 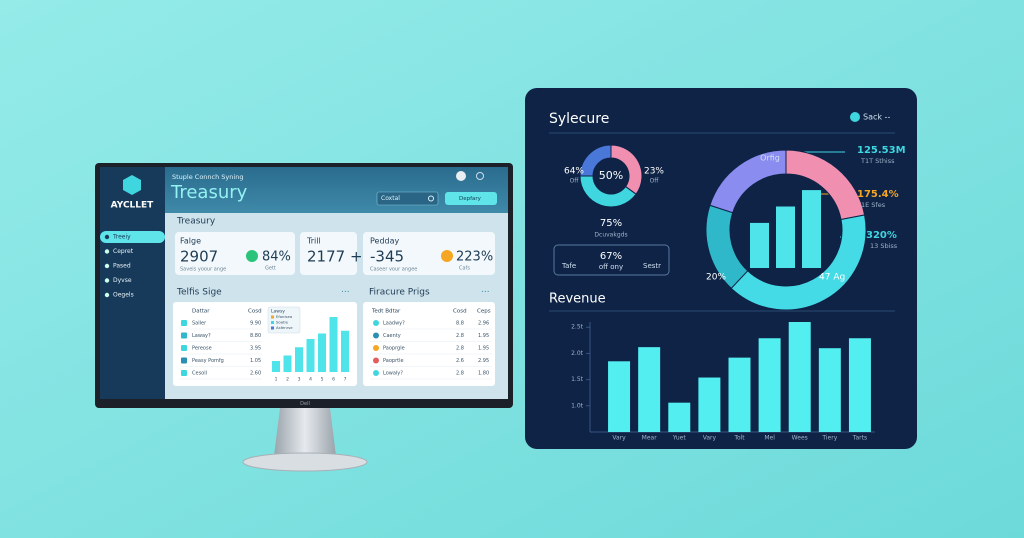 I want to click on row-value: 2.6, so click(x=460, y=361).